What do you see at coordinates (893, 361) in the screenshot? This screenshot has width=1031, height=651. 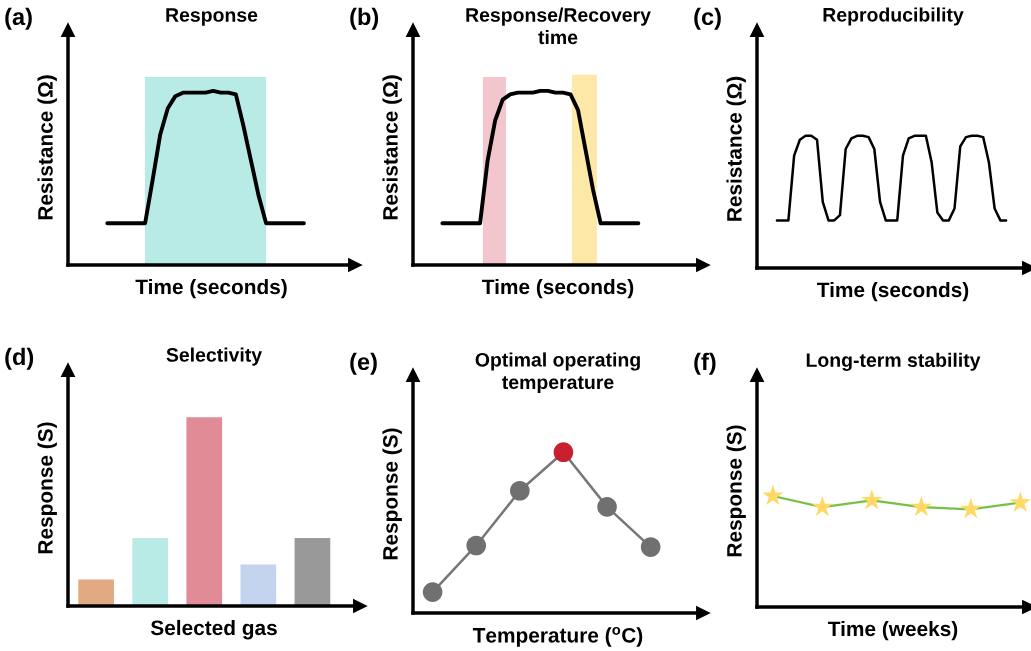 I see `chart-title: Long-term stability` at bounding box center [893, 361].